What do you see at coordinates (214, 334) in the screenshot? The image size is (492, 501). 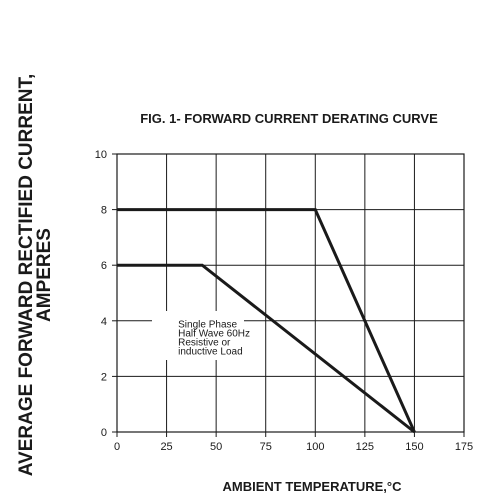 I see `annotation-line: Half Wave 60Hz` at bounding box center [214, 334].